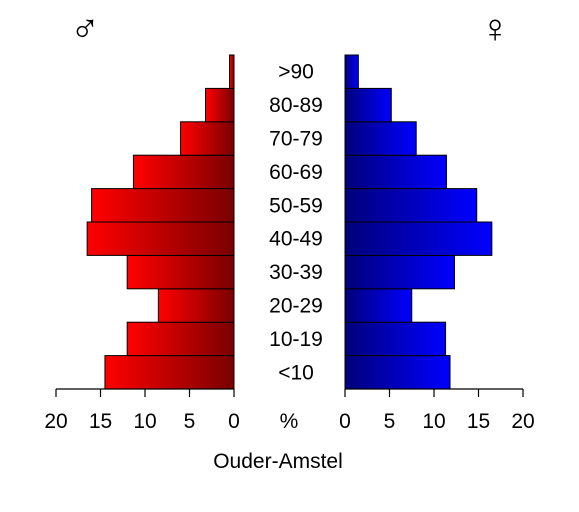 The width and height of the screenshot is (579, 512). Describe the element at coordinates (296, 205) in the screenshot. I see `age-label-5: 50-59` at that location.